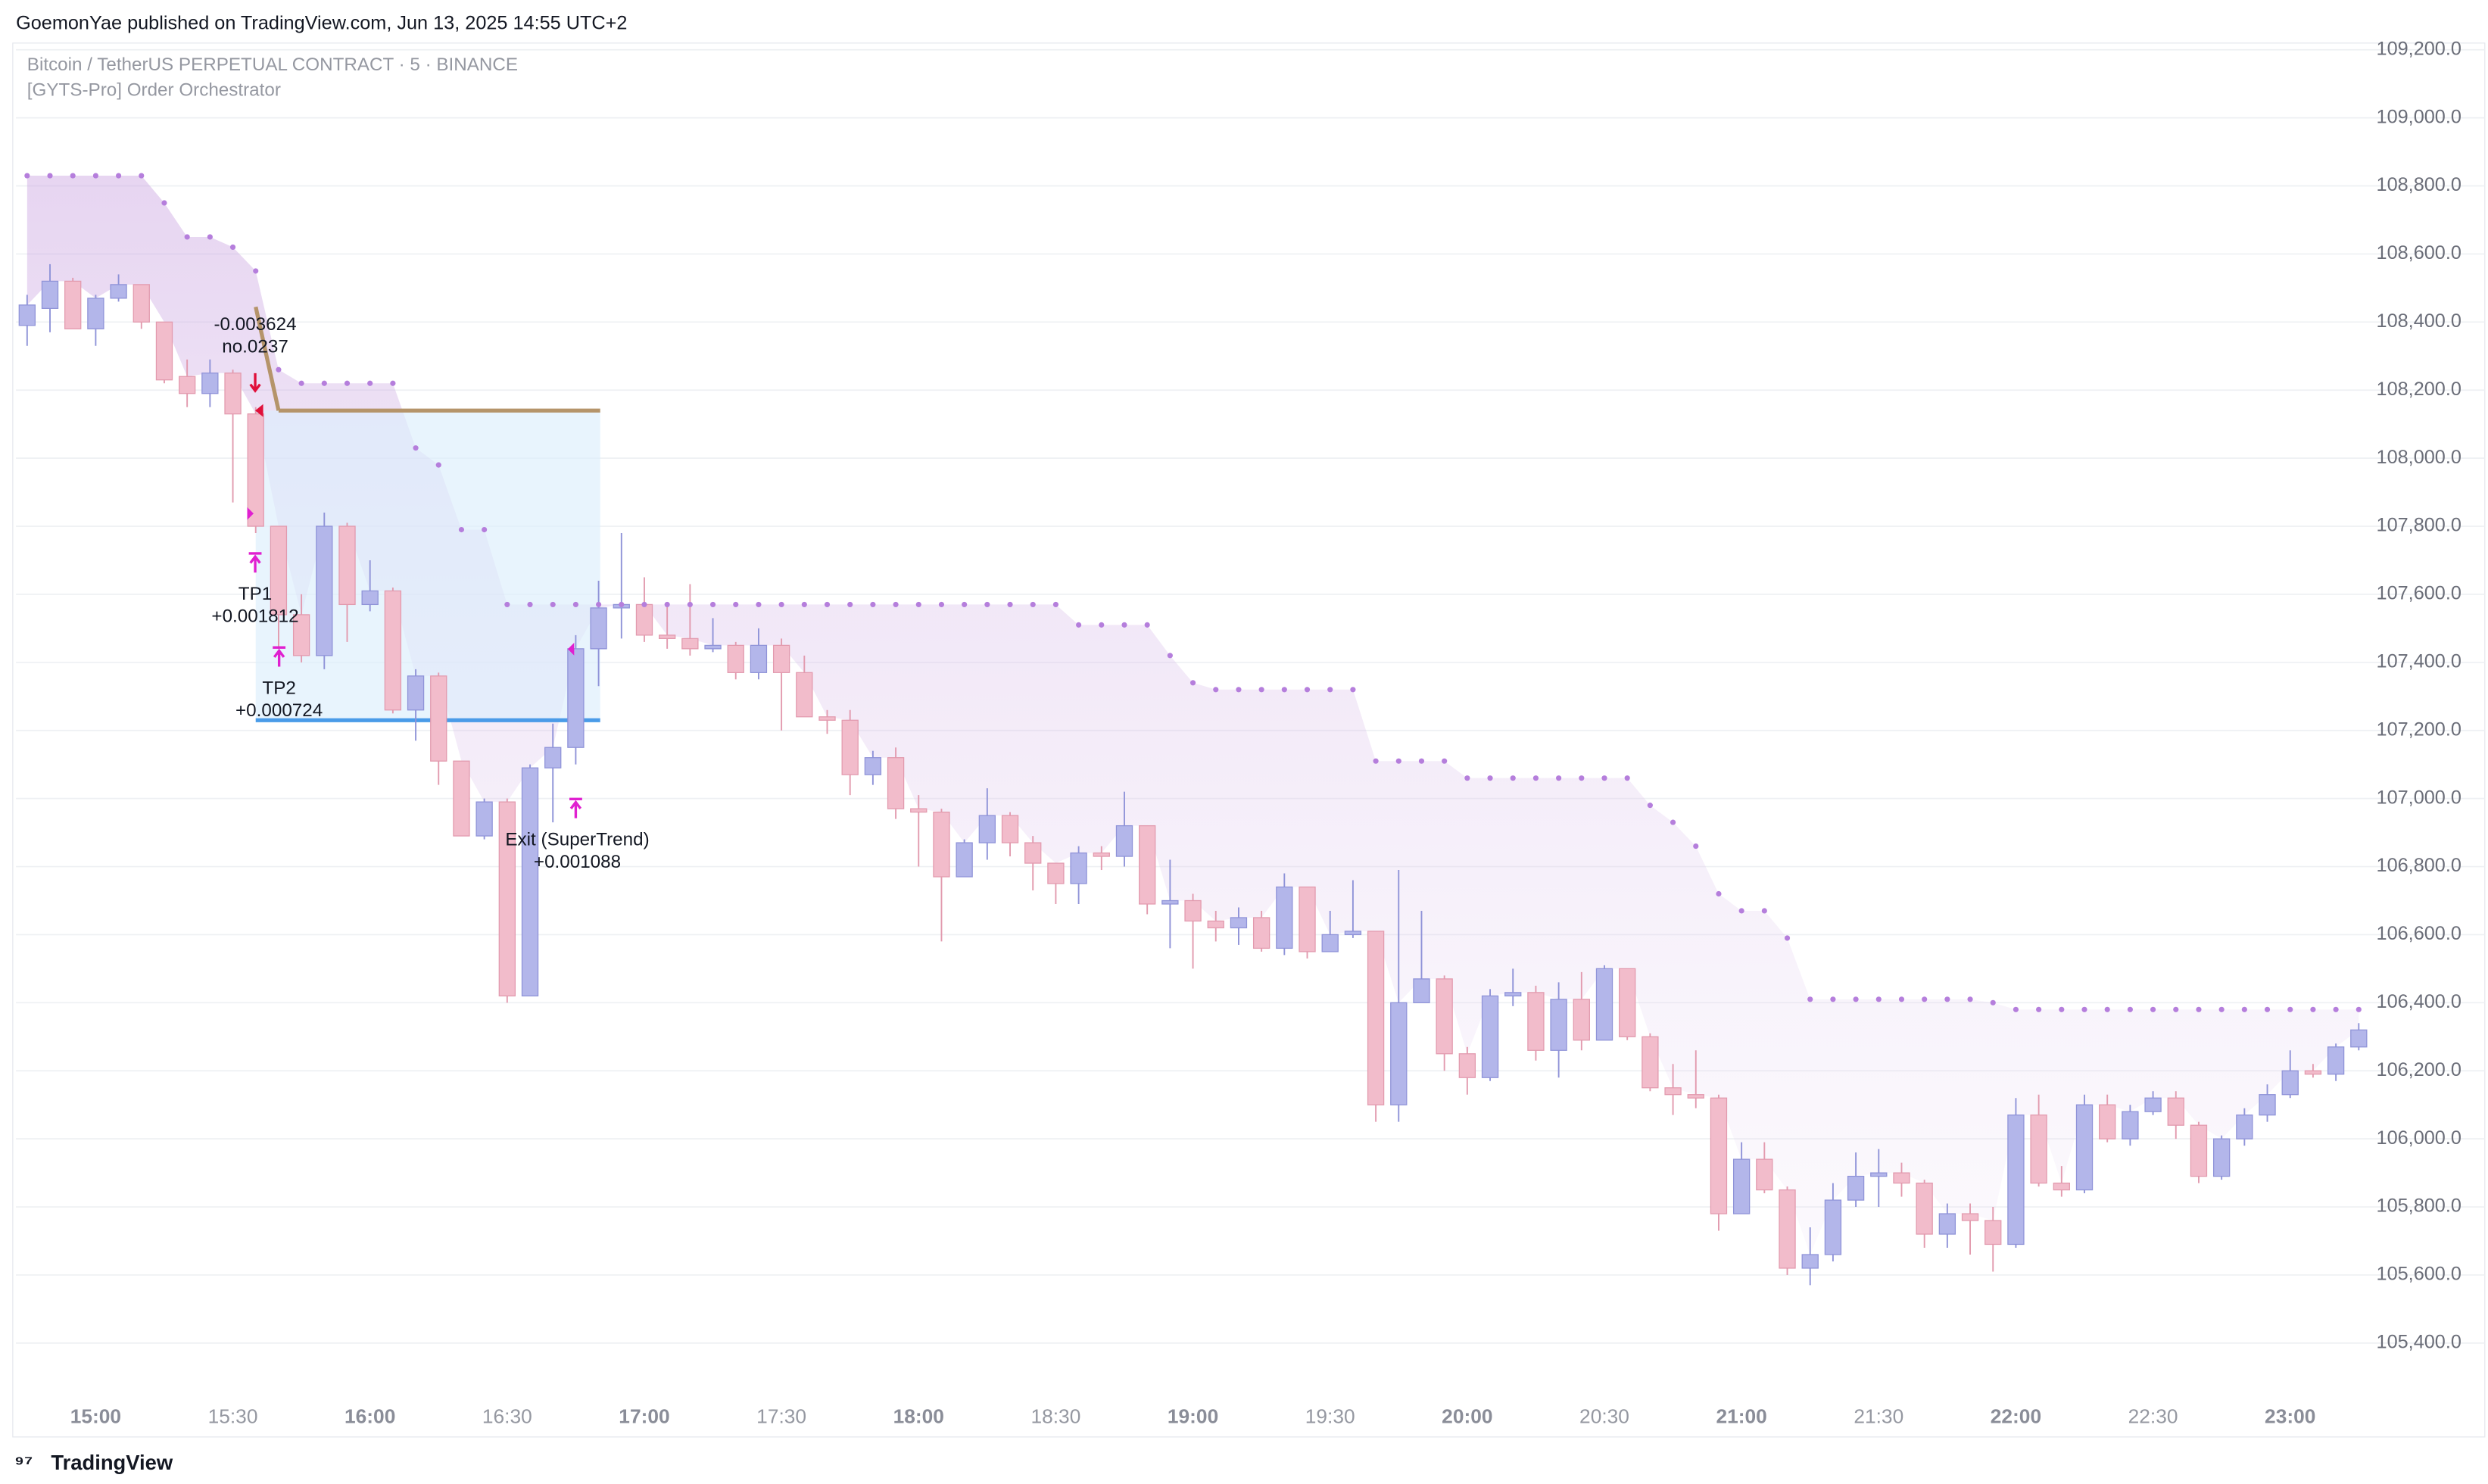 This screenshot has width=2488, height=1484. I want to click on y-tick-label: 106,200.0, so click(2419, 1069).